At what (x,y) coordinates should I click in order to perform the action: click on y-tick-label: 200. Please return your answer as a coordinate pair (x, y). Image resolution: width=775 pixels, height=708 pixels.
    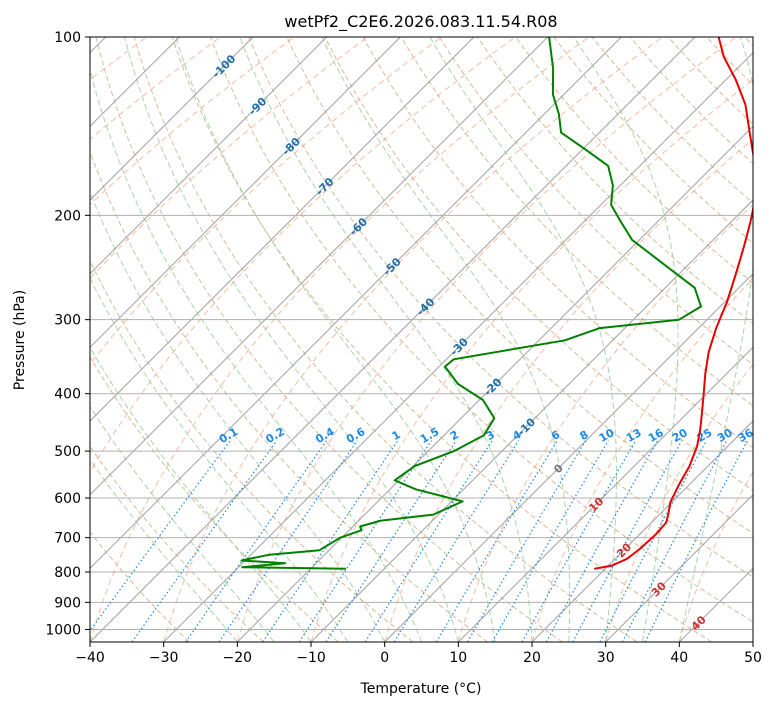
    Looking at the image, I should click on (67, 216).